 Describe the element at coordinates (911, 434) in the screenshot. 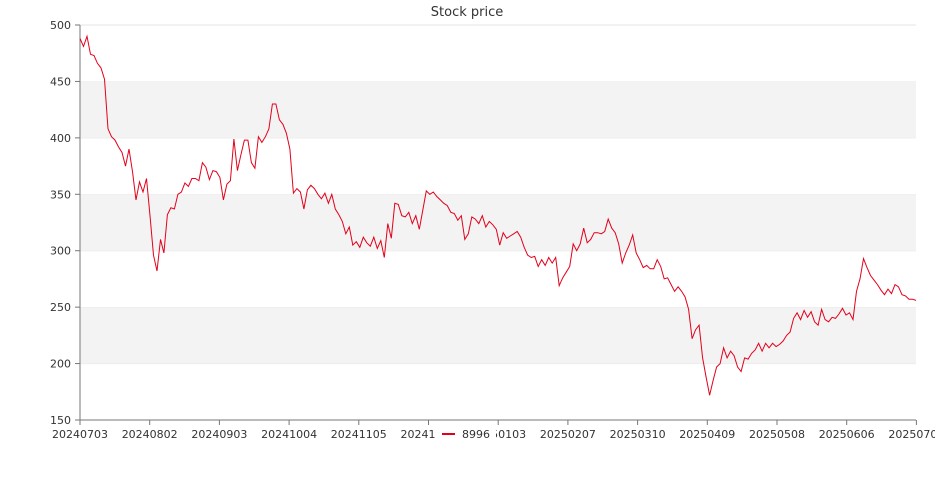

I see `x-tick-label: 20250704` at that location.